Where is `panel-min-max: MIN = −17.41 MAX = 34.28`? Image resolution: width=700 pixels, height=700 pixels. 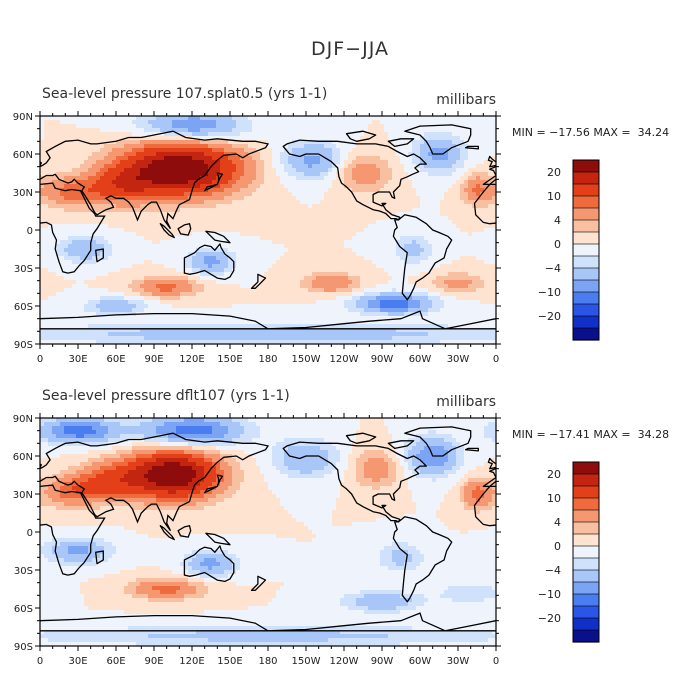 panel-min-max: MIN = −17.41 MAX = 34.28 is located at coordinates (591, 434).